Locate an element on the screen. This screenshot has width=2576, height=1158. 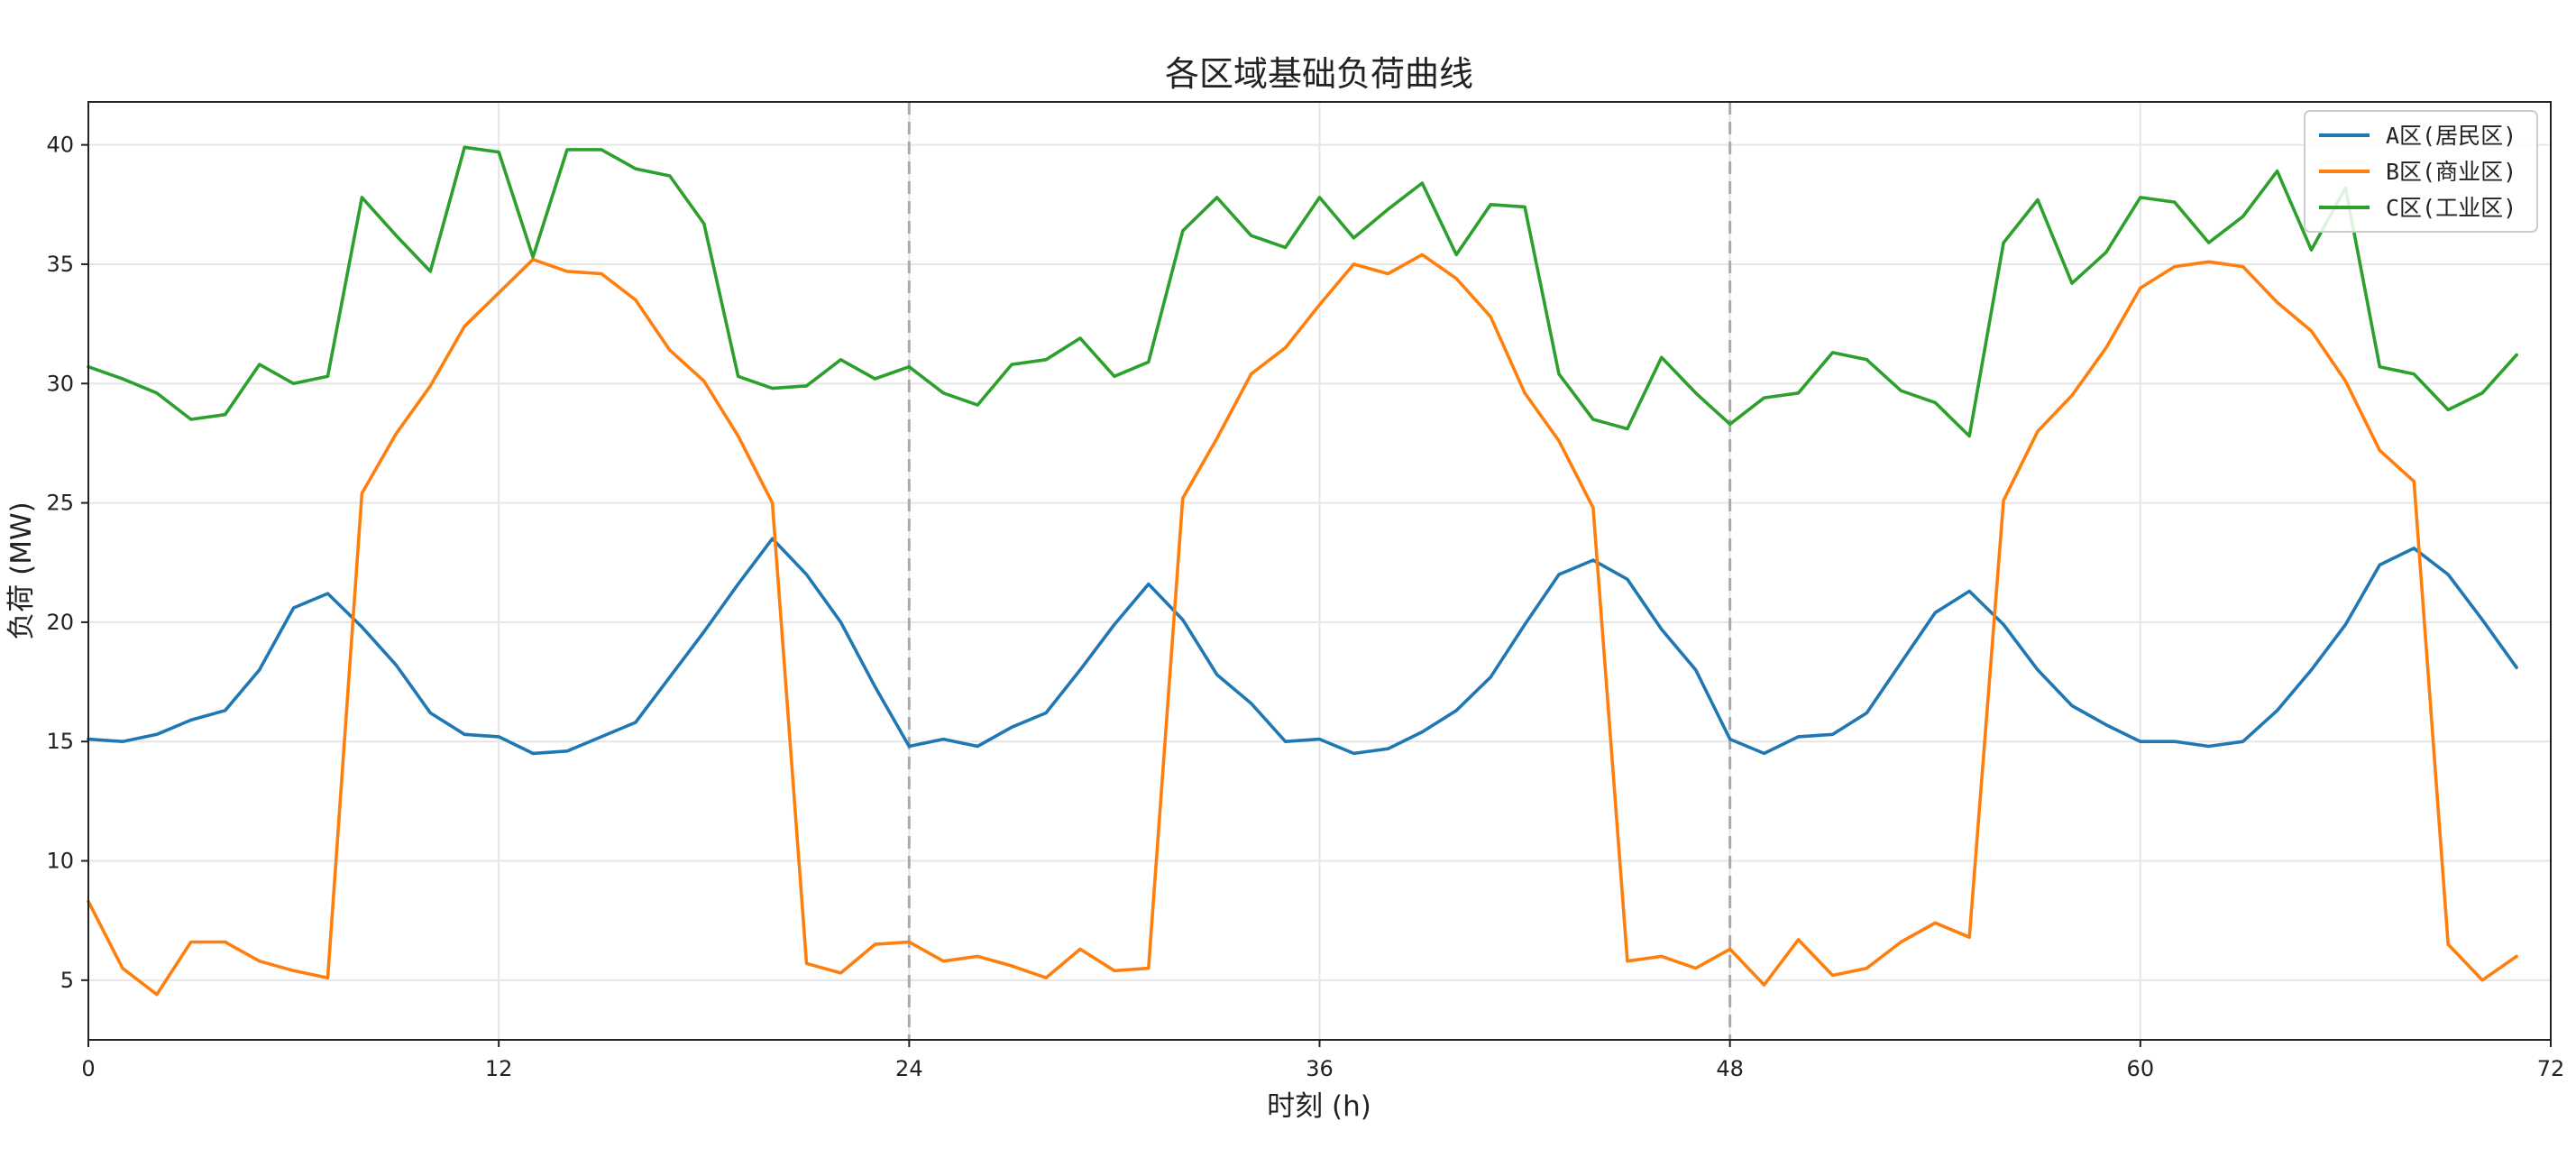
y-axis-ticks: 5 10 15 20 25 30 35 40 is located at coordinates (67, 563).